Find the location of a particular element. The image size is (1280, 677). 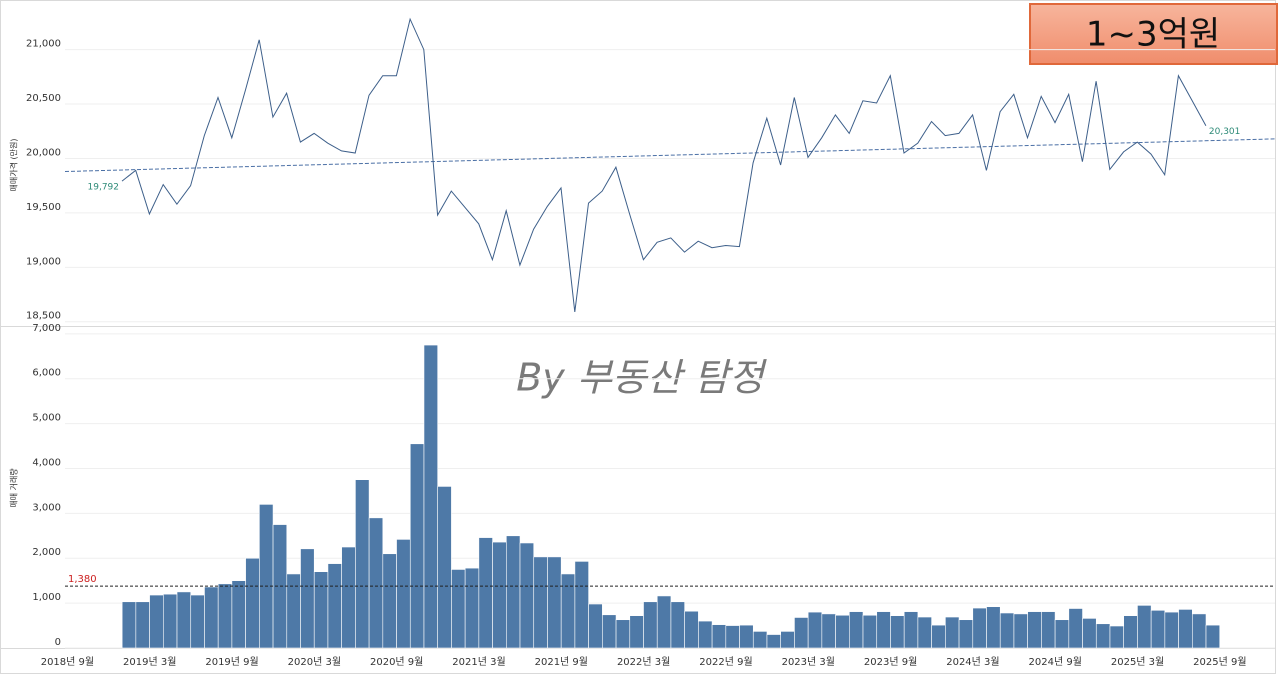

x-tick-label: 2020년 3월 is located at coordinates (314, 662).